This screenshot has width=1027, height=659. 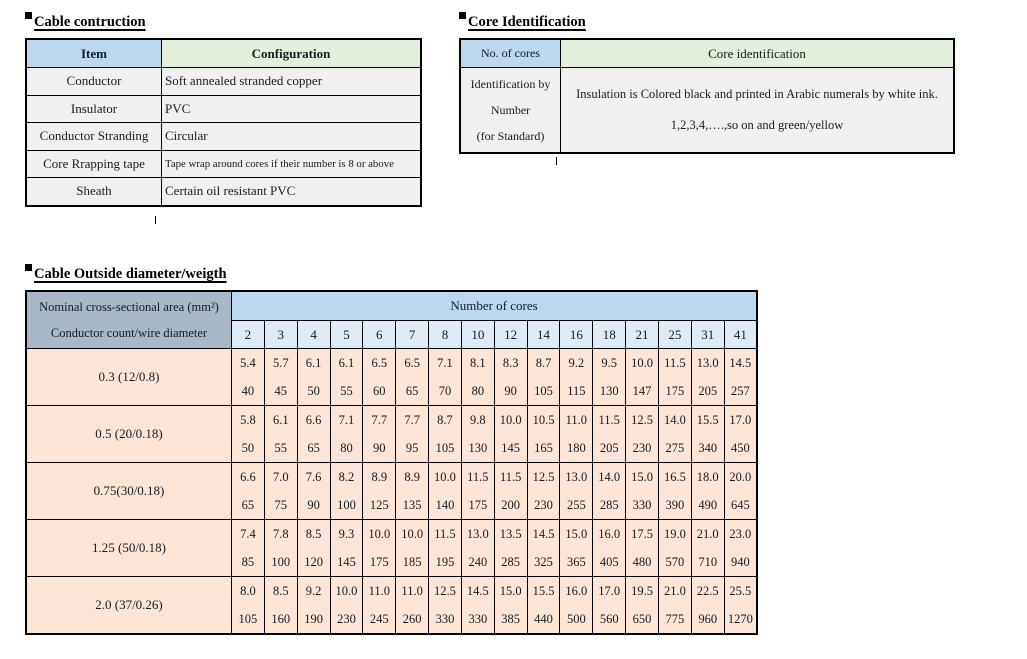 What do you see at coordinates (642, 561) in the screenshot?
I see `weight-value: 480` at bounding box center [642, 561].